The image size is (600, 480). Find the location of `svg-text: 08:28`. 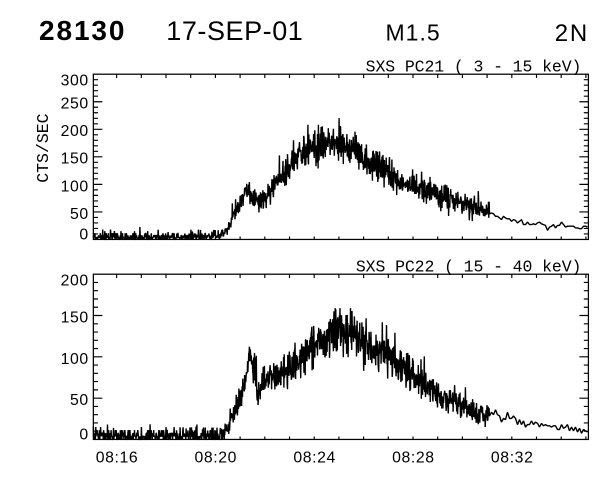

svg-text: 08:28 is located at coordinates (413, 458).